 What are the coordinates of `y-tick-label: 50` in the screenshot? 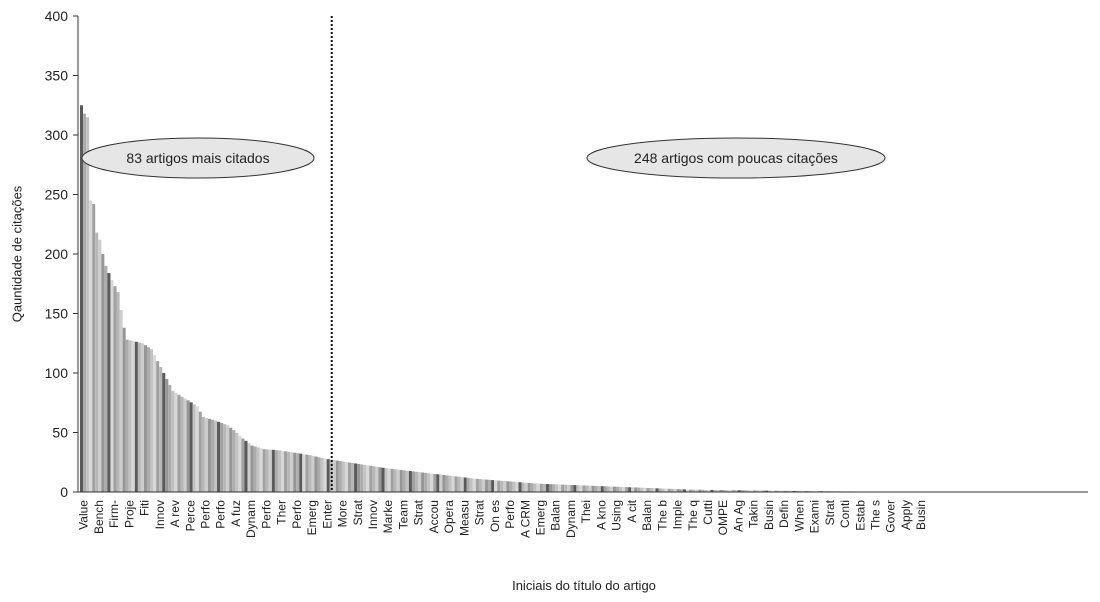 It's located at (60, 433).